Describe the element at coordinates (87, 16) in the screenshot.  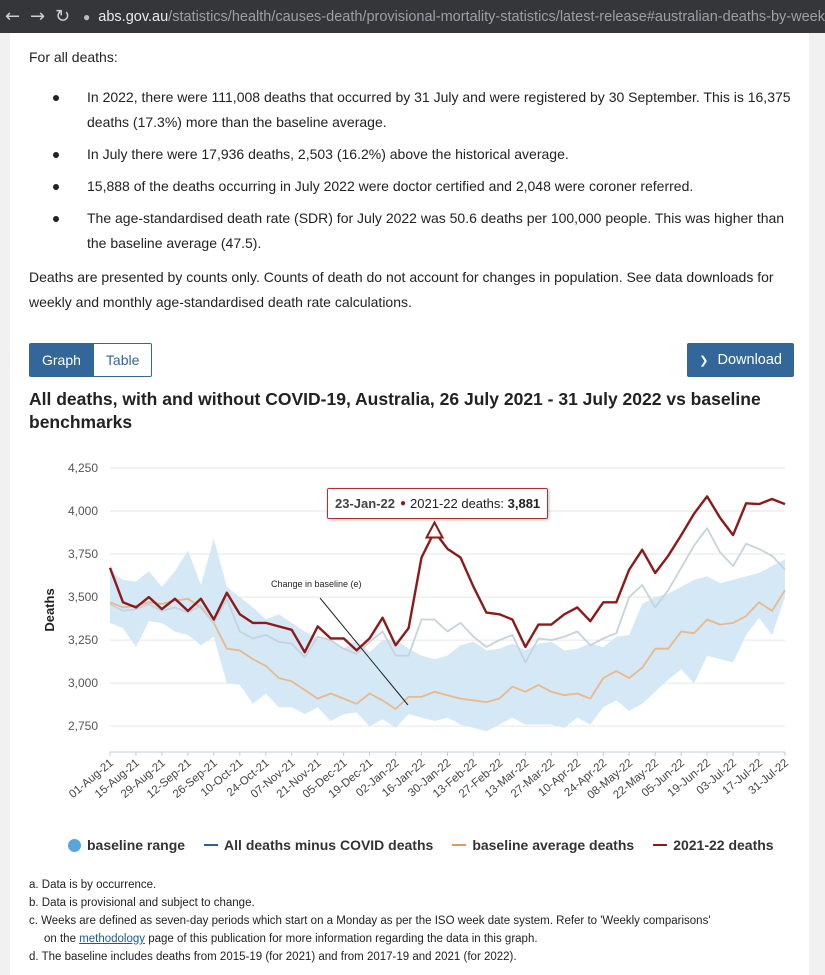
I see `lock-icon: ●` at that location.